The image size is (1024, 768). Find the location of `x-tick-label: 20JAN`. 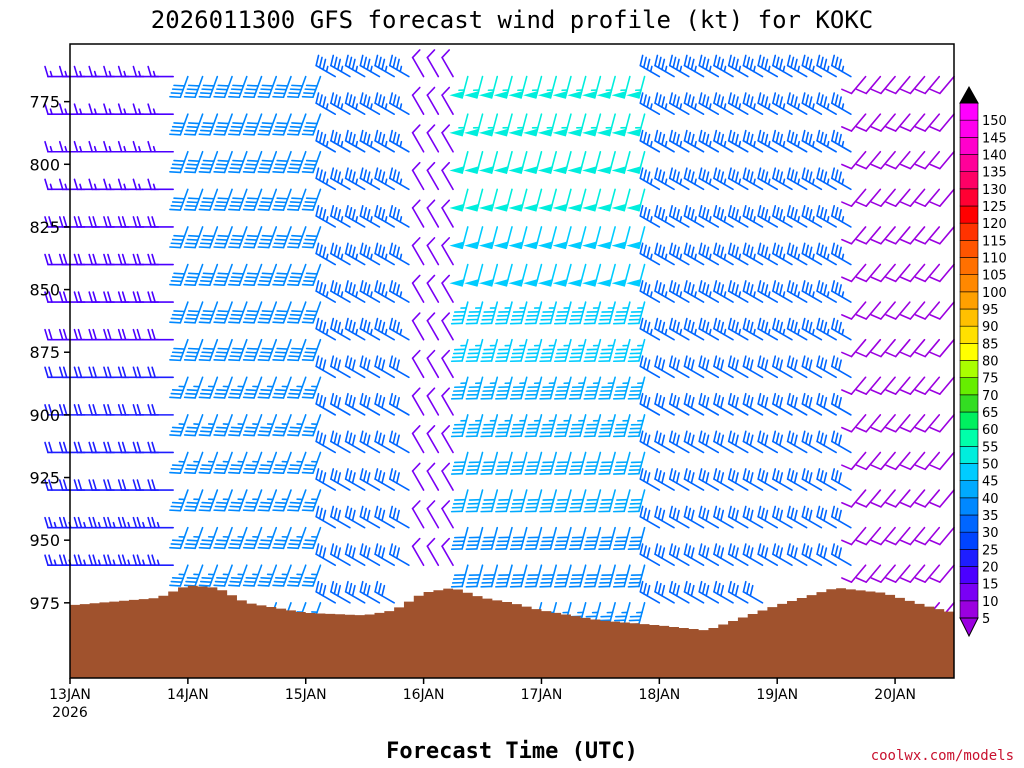

x-tick-label: 20JAN is located at coordinates (895, 695).